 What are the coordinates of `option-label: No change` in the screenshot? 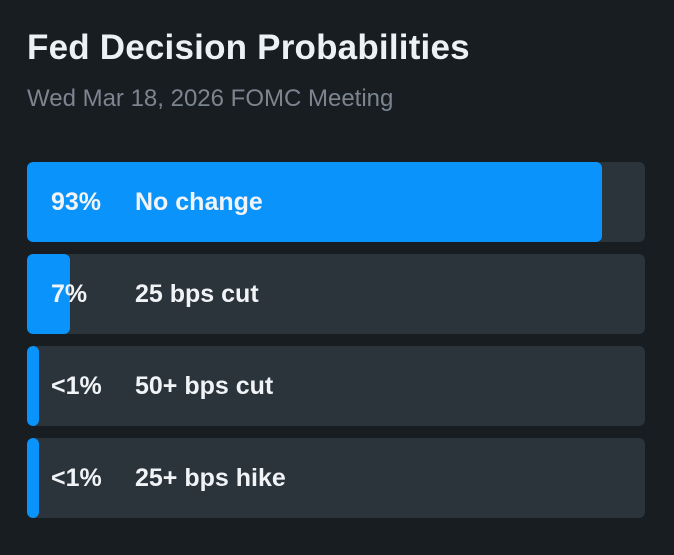 It's located at (199, 202).